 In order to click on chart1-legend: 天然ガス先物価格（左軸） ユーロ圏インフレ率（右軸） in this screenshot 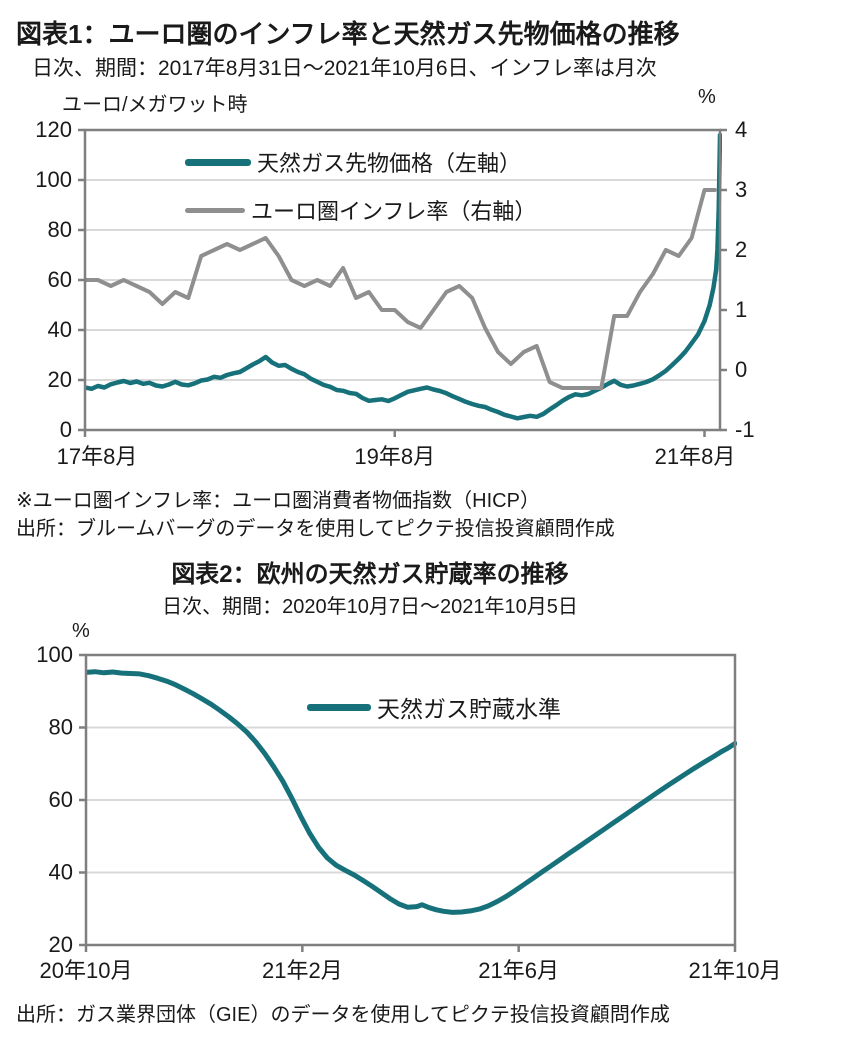, I will do `click(360, 186)`.